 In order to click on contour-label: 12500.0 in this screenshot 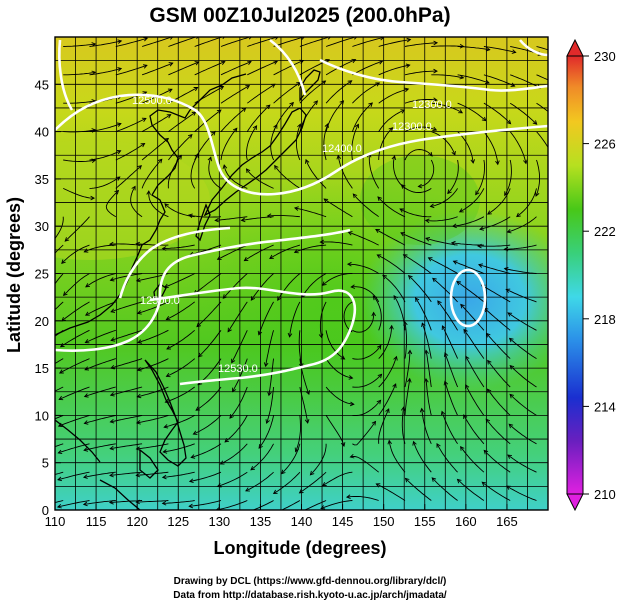, I will do `click(160, 301)`.